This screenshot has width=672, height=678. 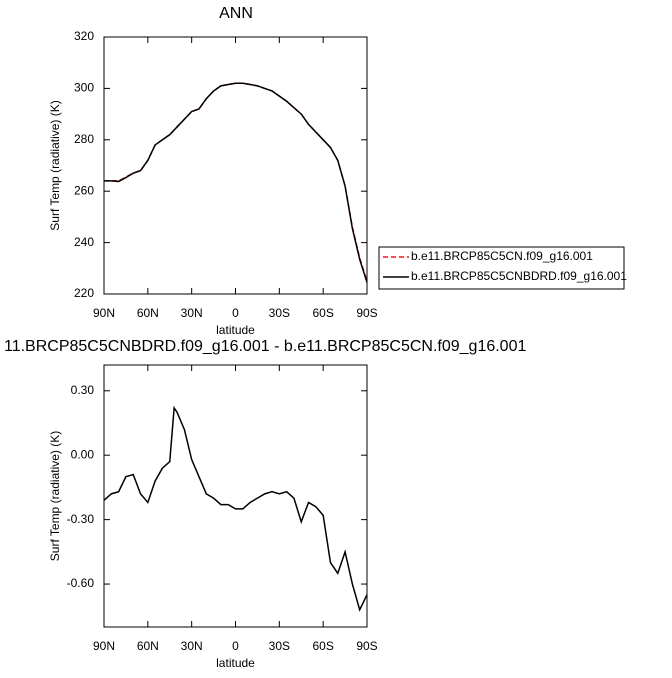 I want to click on y-tick-label: 0.30, so click(x=83, y=390).